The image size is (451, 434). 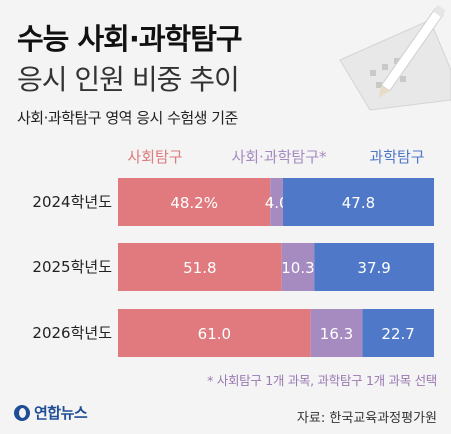 What do you see at coordinates (127, 118) in the screenshot?
I see `chart-subtitle: 사회·과학탐구 영역 응시 수험생 기준` at bounding box center [127, 118].